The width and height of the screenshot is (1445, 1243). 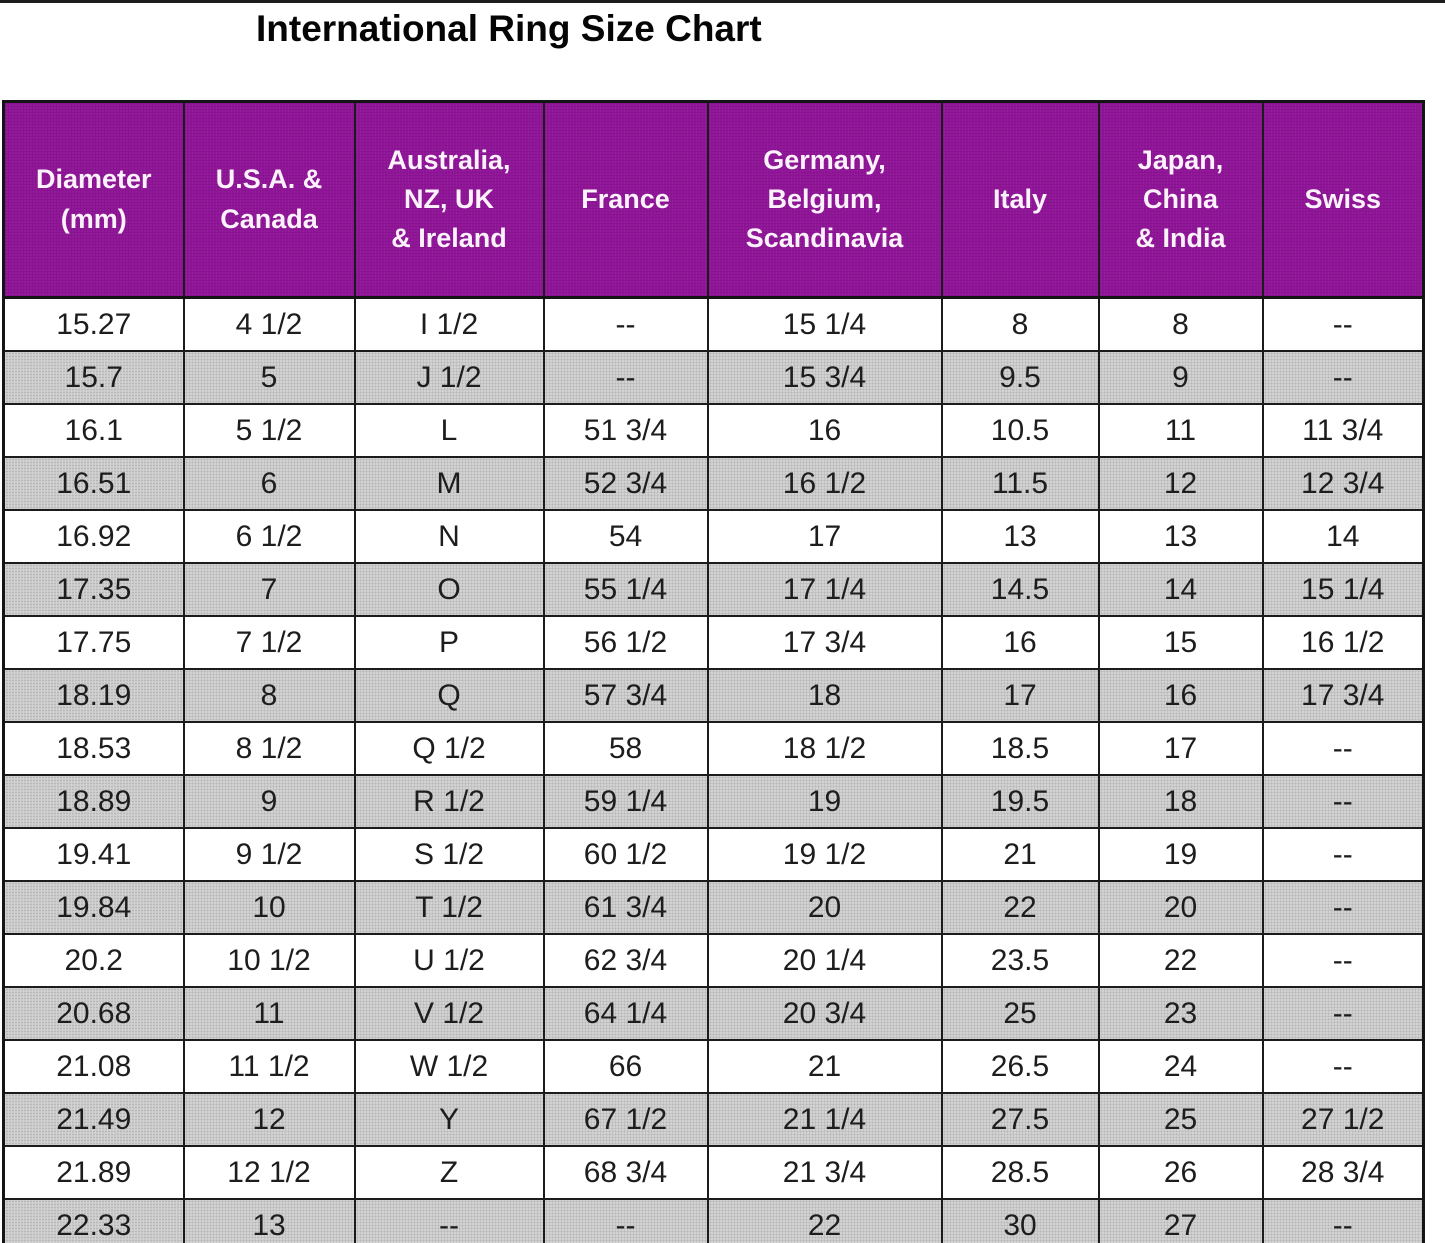 I want to click on table-row: 20.2 10 1/2 U 1/2 62 3/4 20 1/4 23.5 22 --, so click(x=713, y=960).